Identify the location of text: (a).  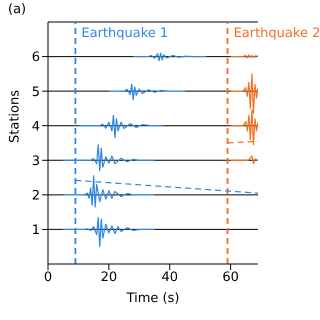
(17, 9).